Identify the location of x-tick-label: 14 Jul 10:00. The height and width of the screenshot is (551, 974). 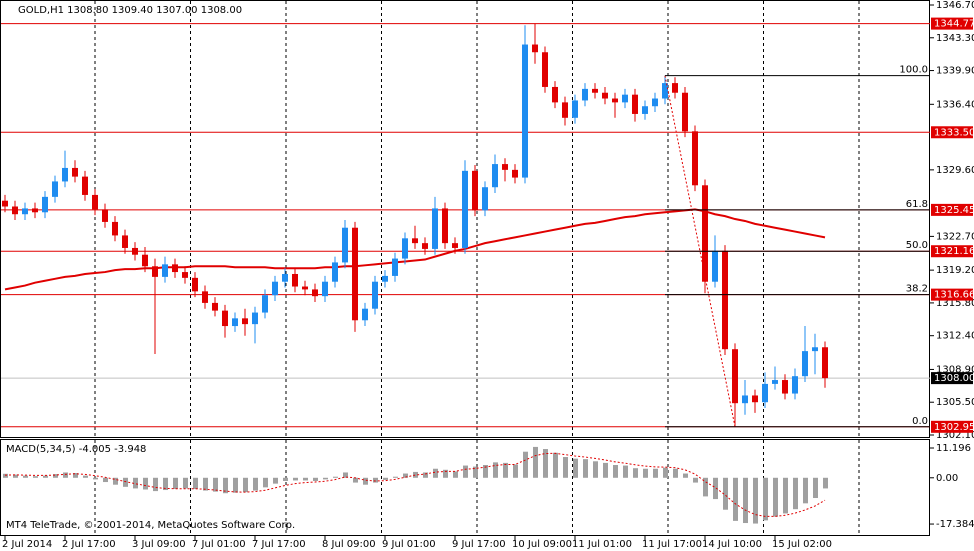
(732, 544).